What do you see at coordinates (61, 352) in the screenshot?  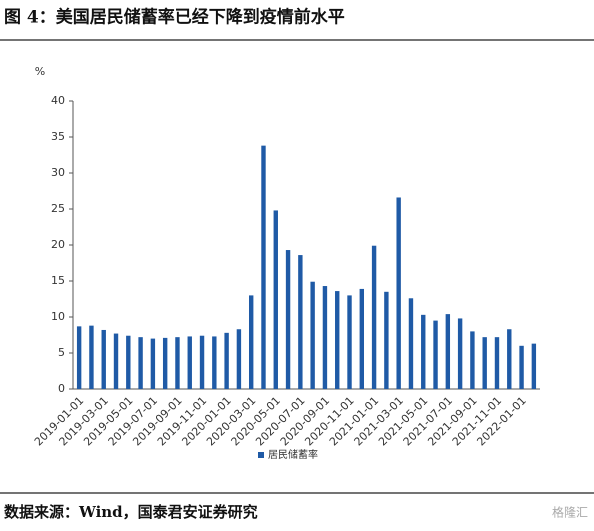 I see `y-tick-label: 5` at bounding box center [61, 352].